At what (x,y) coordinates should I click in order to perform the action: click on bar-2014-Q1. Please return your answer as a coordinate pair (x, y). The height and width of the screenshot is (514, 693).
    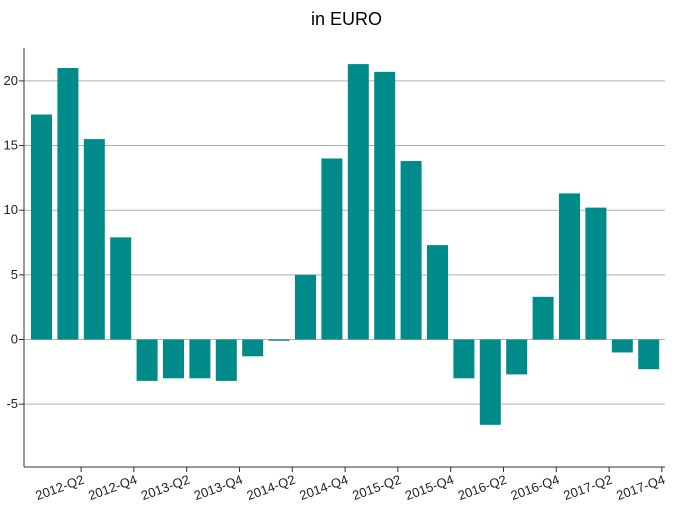
    Looking at the image, I should click on (253, 348).